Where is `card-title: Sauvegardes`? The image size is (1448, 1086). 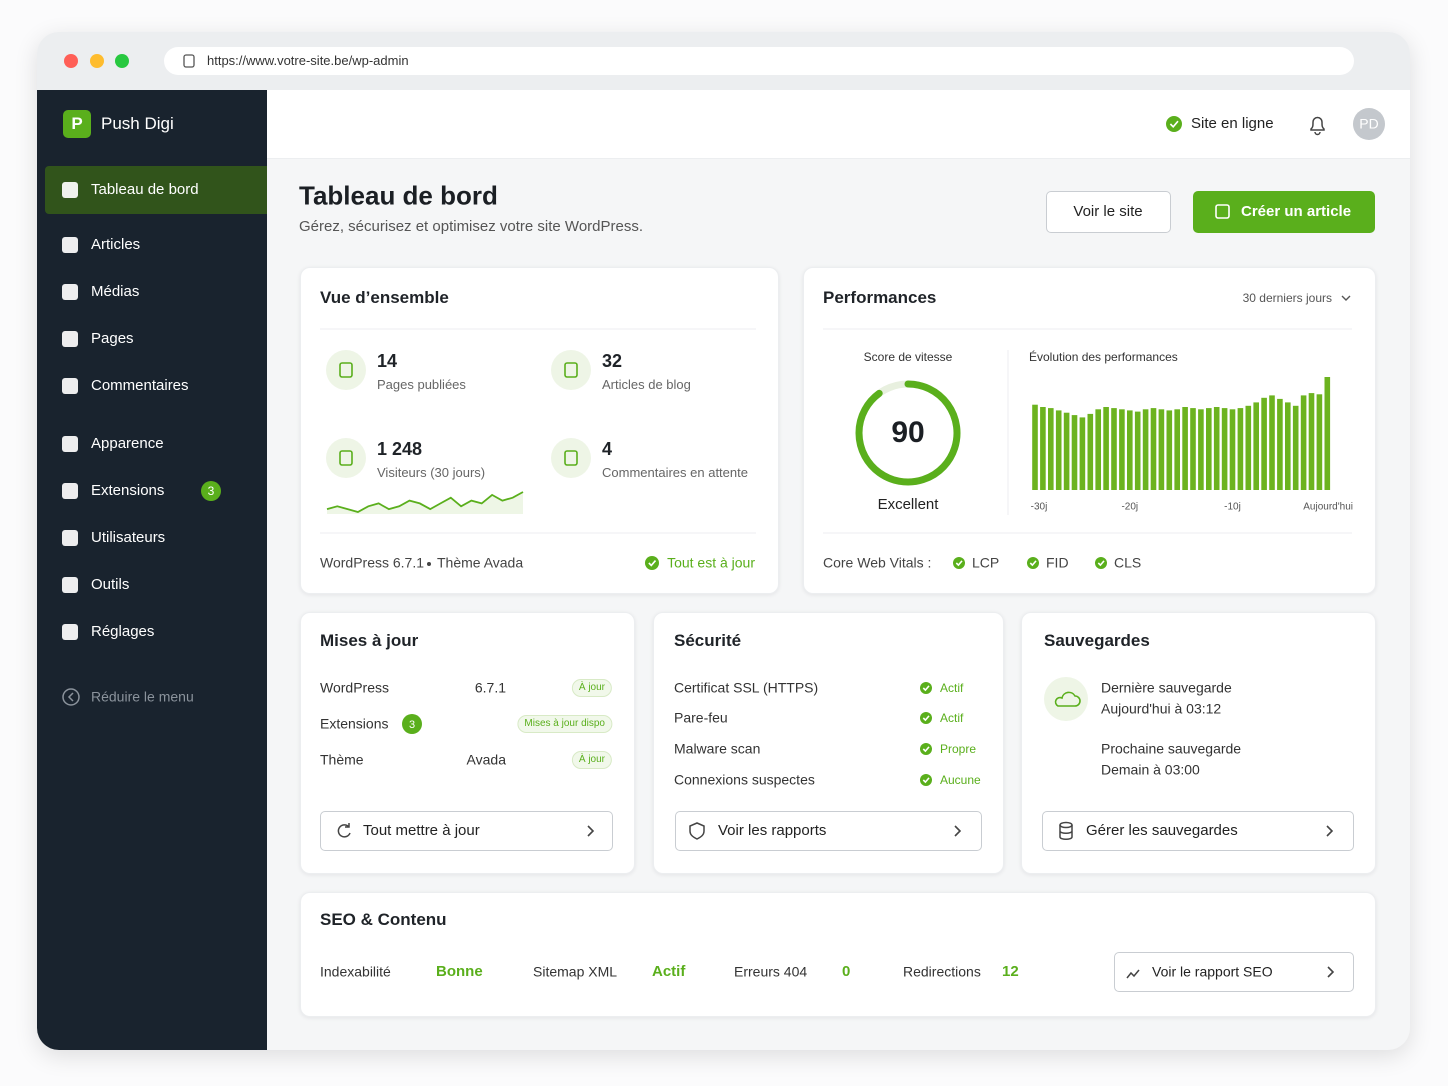
card-title: Sauvegardes is located at coordinates (1097, 640).